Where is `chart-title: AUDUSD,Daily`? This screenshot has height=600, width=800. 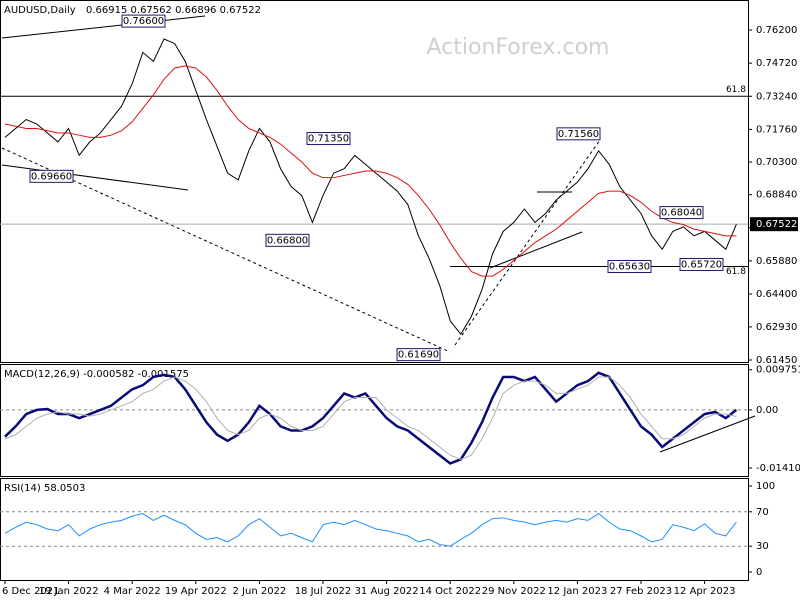
chart-title: AUDUSD,Daily is located at coordinates (40, 10).